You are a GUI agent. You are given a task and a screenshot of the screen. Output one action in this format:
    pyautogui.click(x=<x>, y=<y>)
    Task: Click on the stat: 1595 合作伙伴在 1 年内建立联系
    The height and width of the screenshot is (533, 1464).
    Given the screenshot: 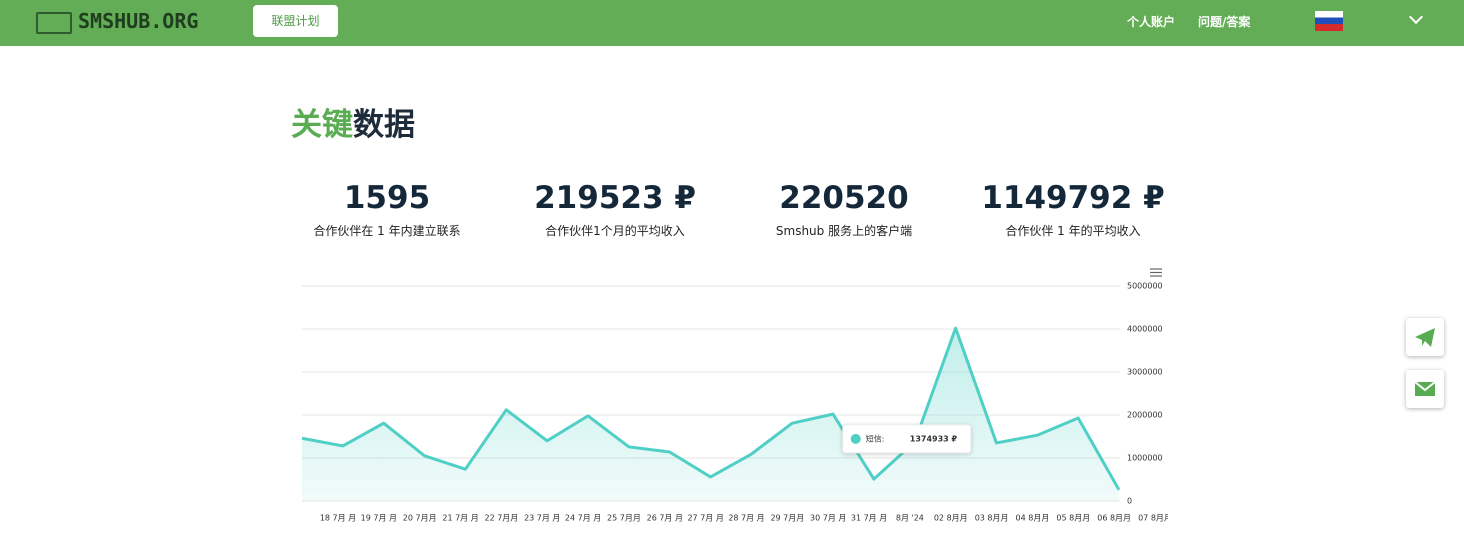 What is the action you would take?
    pyautogui.click(x=387, y=209)
    